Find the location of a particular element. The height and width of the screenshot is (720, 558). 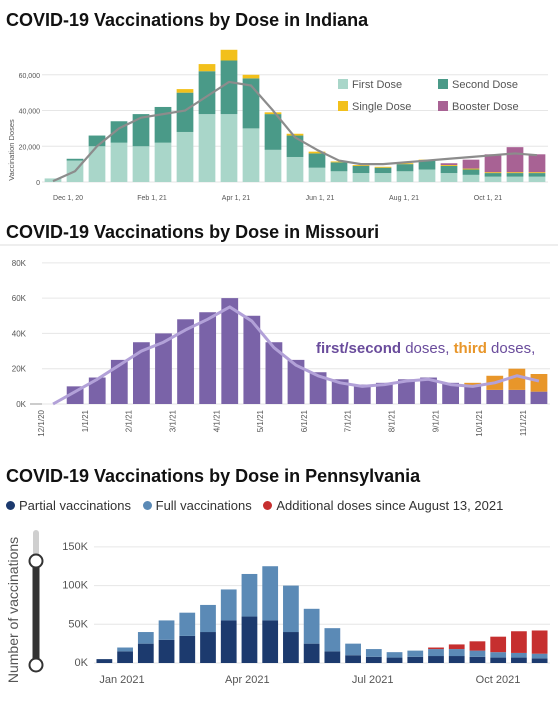

legend-additional-label: Additional doses since August 13, 2021 is located at coordinates (390, 505).